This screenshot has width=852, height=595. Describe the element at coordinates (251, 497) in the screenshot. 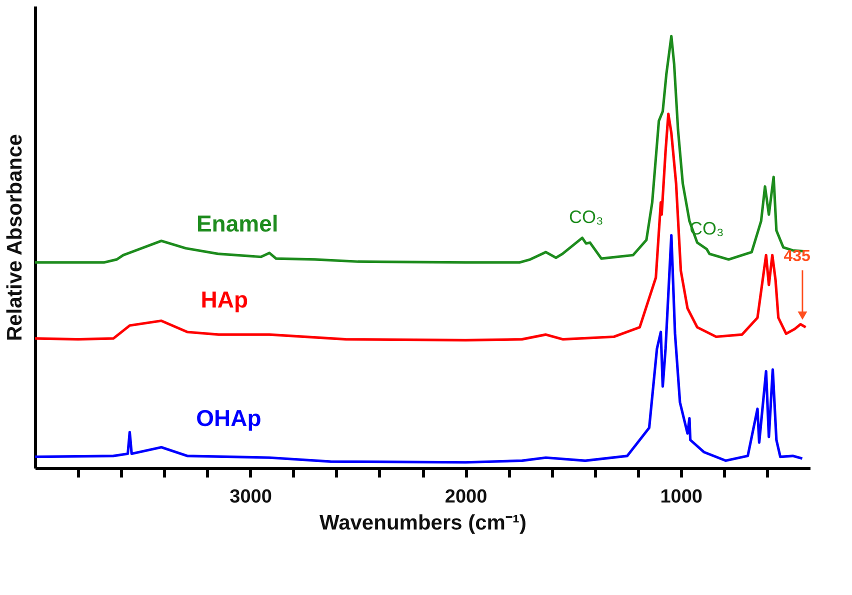

I see `x-tick-label: 3000` at that location.